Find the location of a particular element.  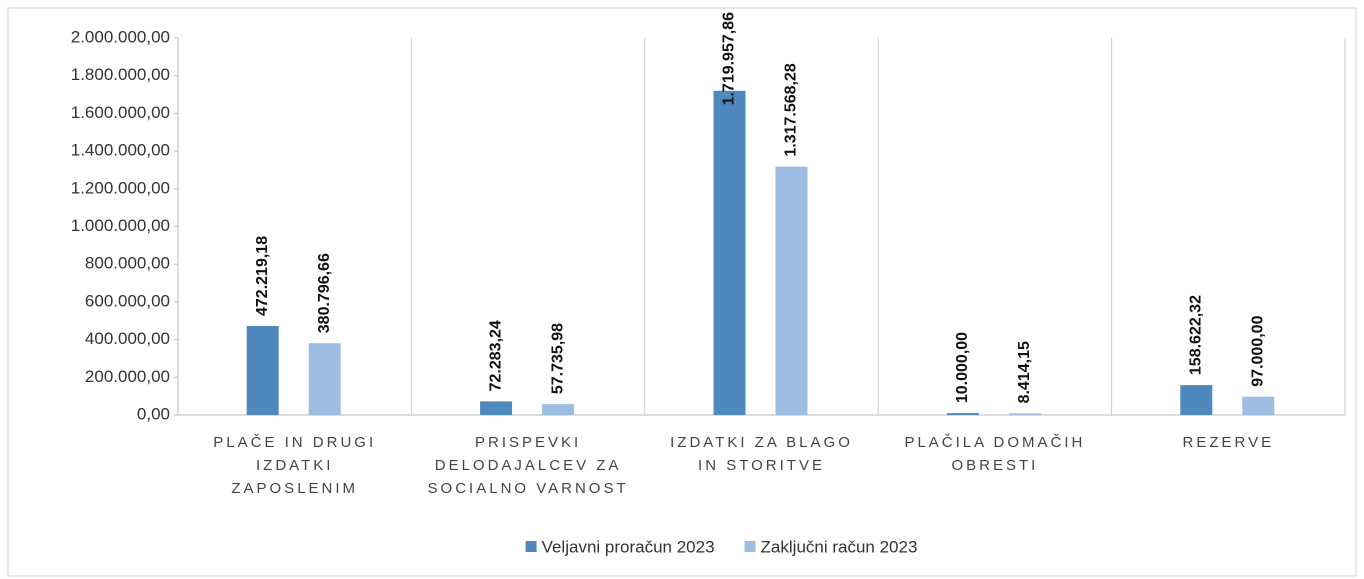

y-tick-label: 400.000,00 is located at coordinates (127, 338).